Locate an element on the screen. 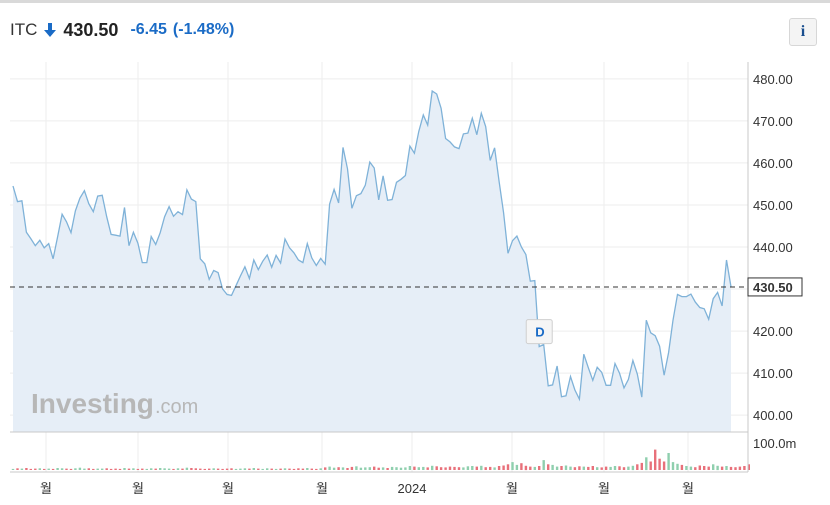 This screenshot has height=505, width=830. x-axis-ticks: 월 월 월 월 2024 월 월 월 is located at coordinates (367, 488).